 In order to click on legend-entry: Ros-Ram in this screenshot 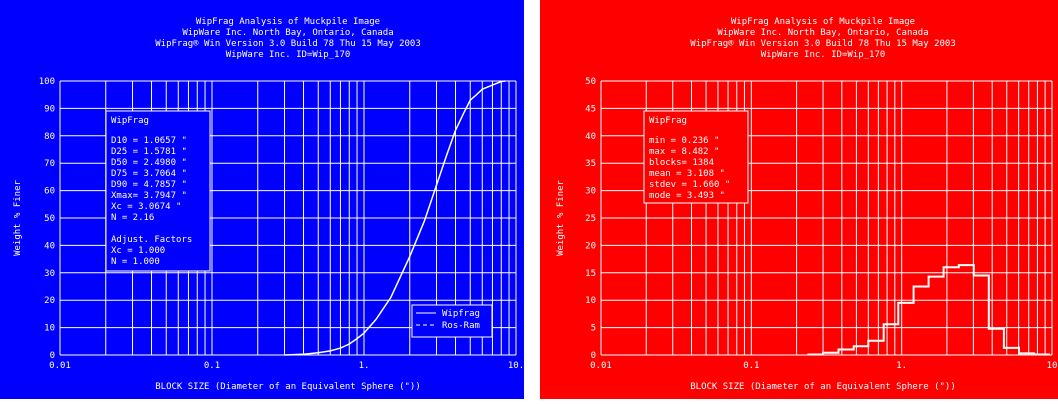, I will do `click(461, 326)`.